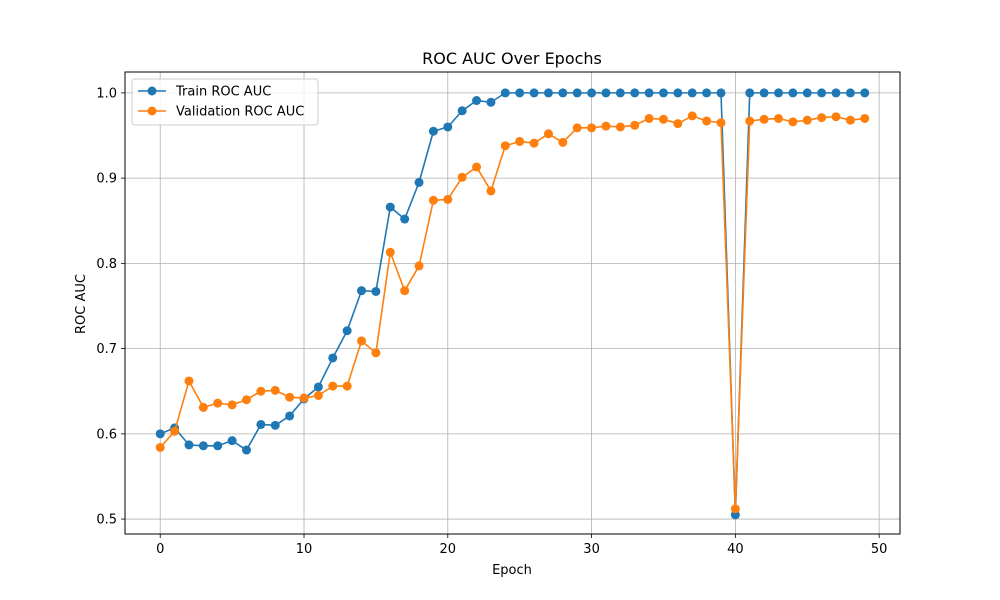 This screenshot has height=600, width=1000. What do you see at coordinates (106, 264) in the screenshot?
I see `y-tick-label: 0.8` at bounding box center [106, 264].